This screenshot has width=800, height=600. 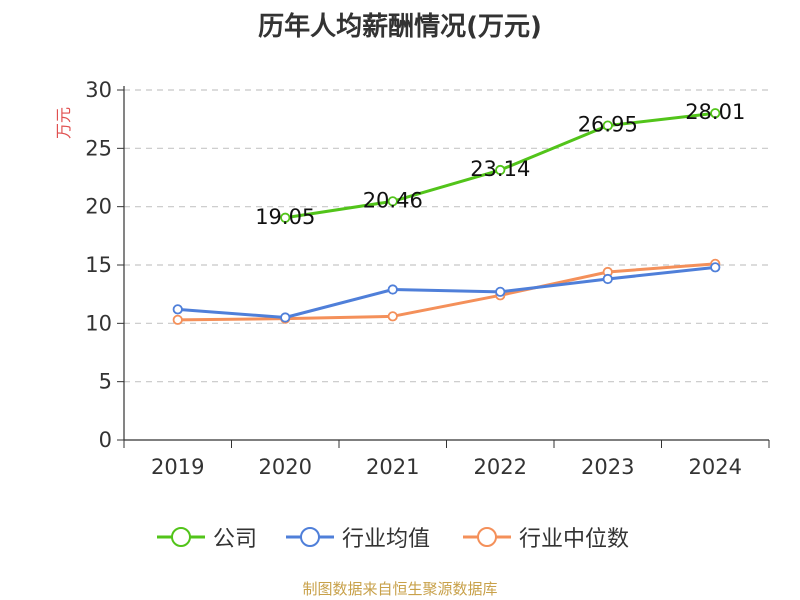 I want to click on legend-item-industry-average: 行业均值, so click(x=358, y=537).